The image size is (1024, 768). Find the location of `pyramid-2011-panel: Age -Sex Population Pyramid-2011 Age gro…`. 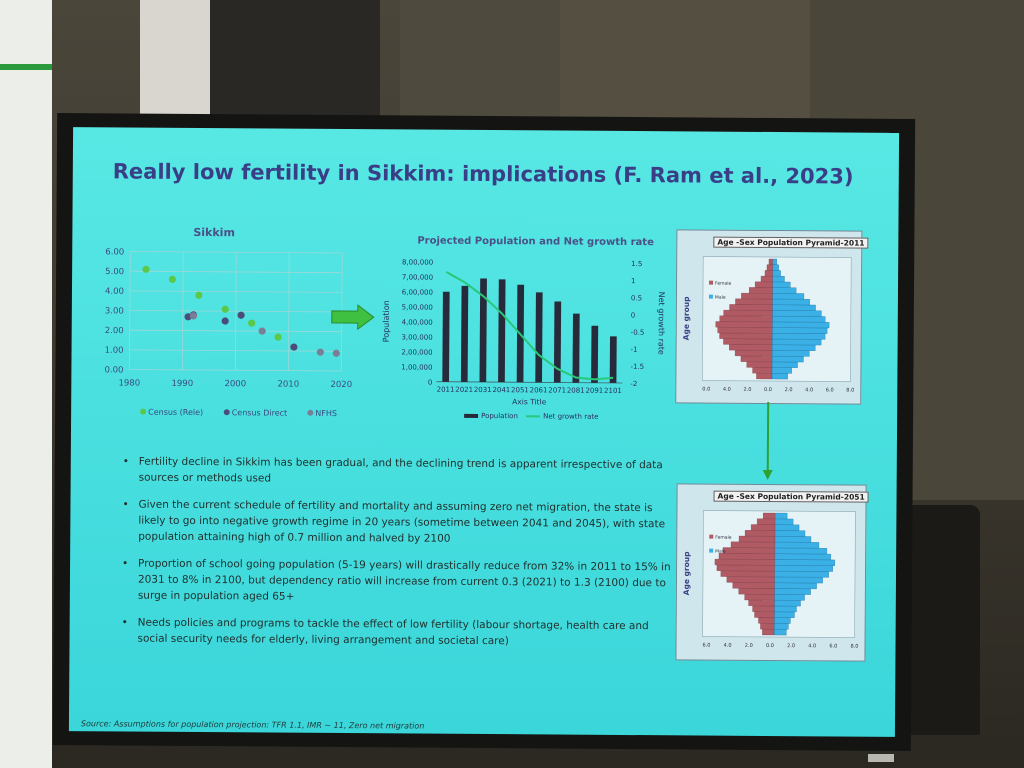

pyramid-2011-panel: Age -Sex Population Pyramid-2011 Age gro… is located at coordinates (772, 317).